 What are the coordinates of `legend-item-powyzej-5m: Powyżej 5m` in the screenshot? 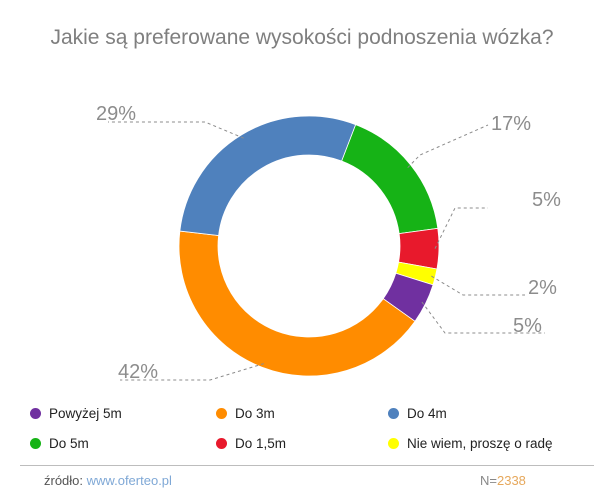 It's located at (123, 413).